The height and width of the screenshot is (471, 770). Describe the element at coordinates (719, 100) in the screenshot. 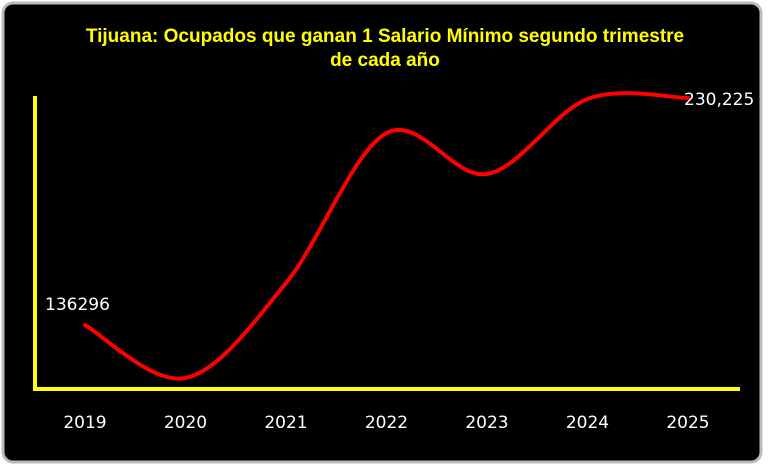

I see `data-label: 230,225` at that location.